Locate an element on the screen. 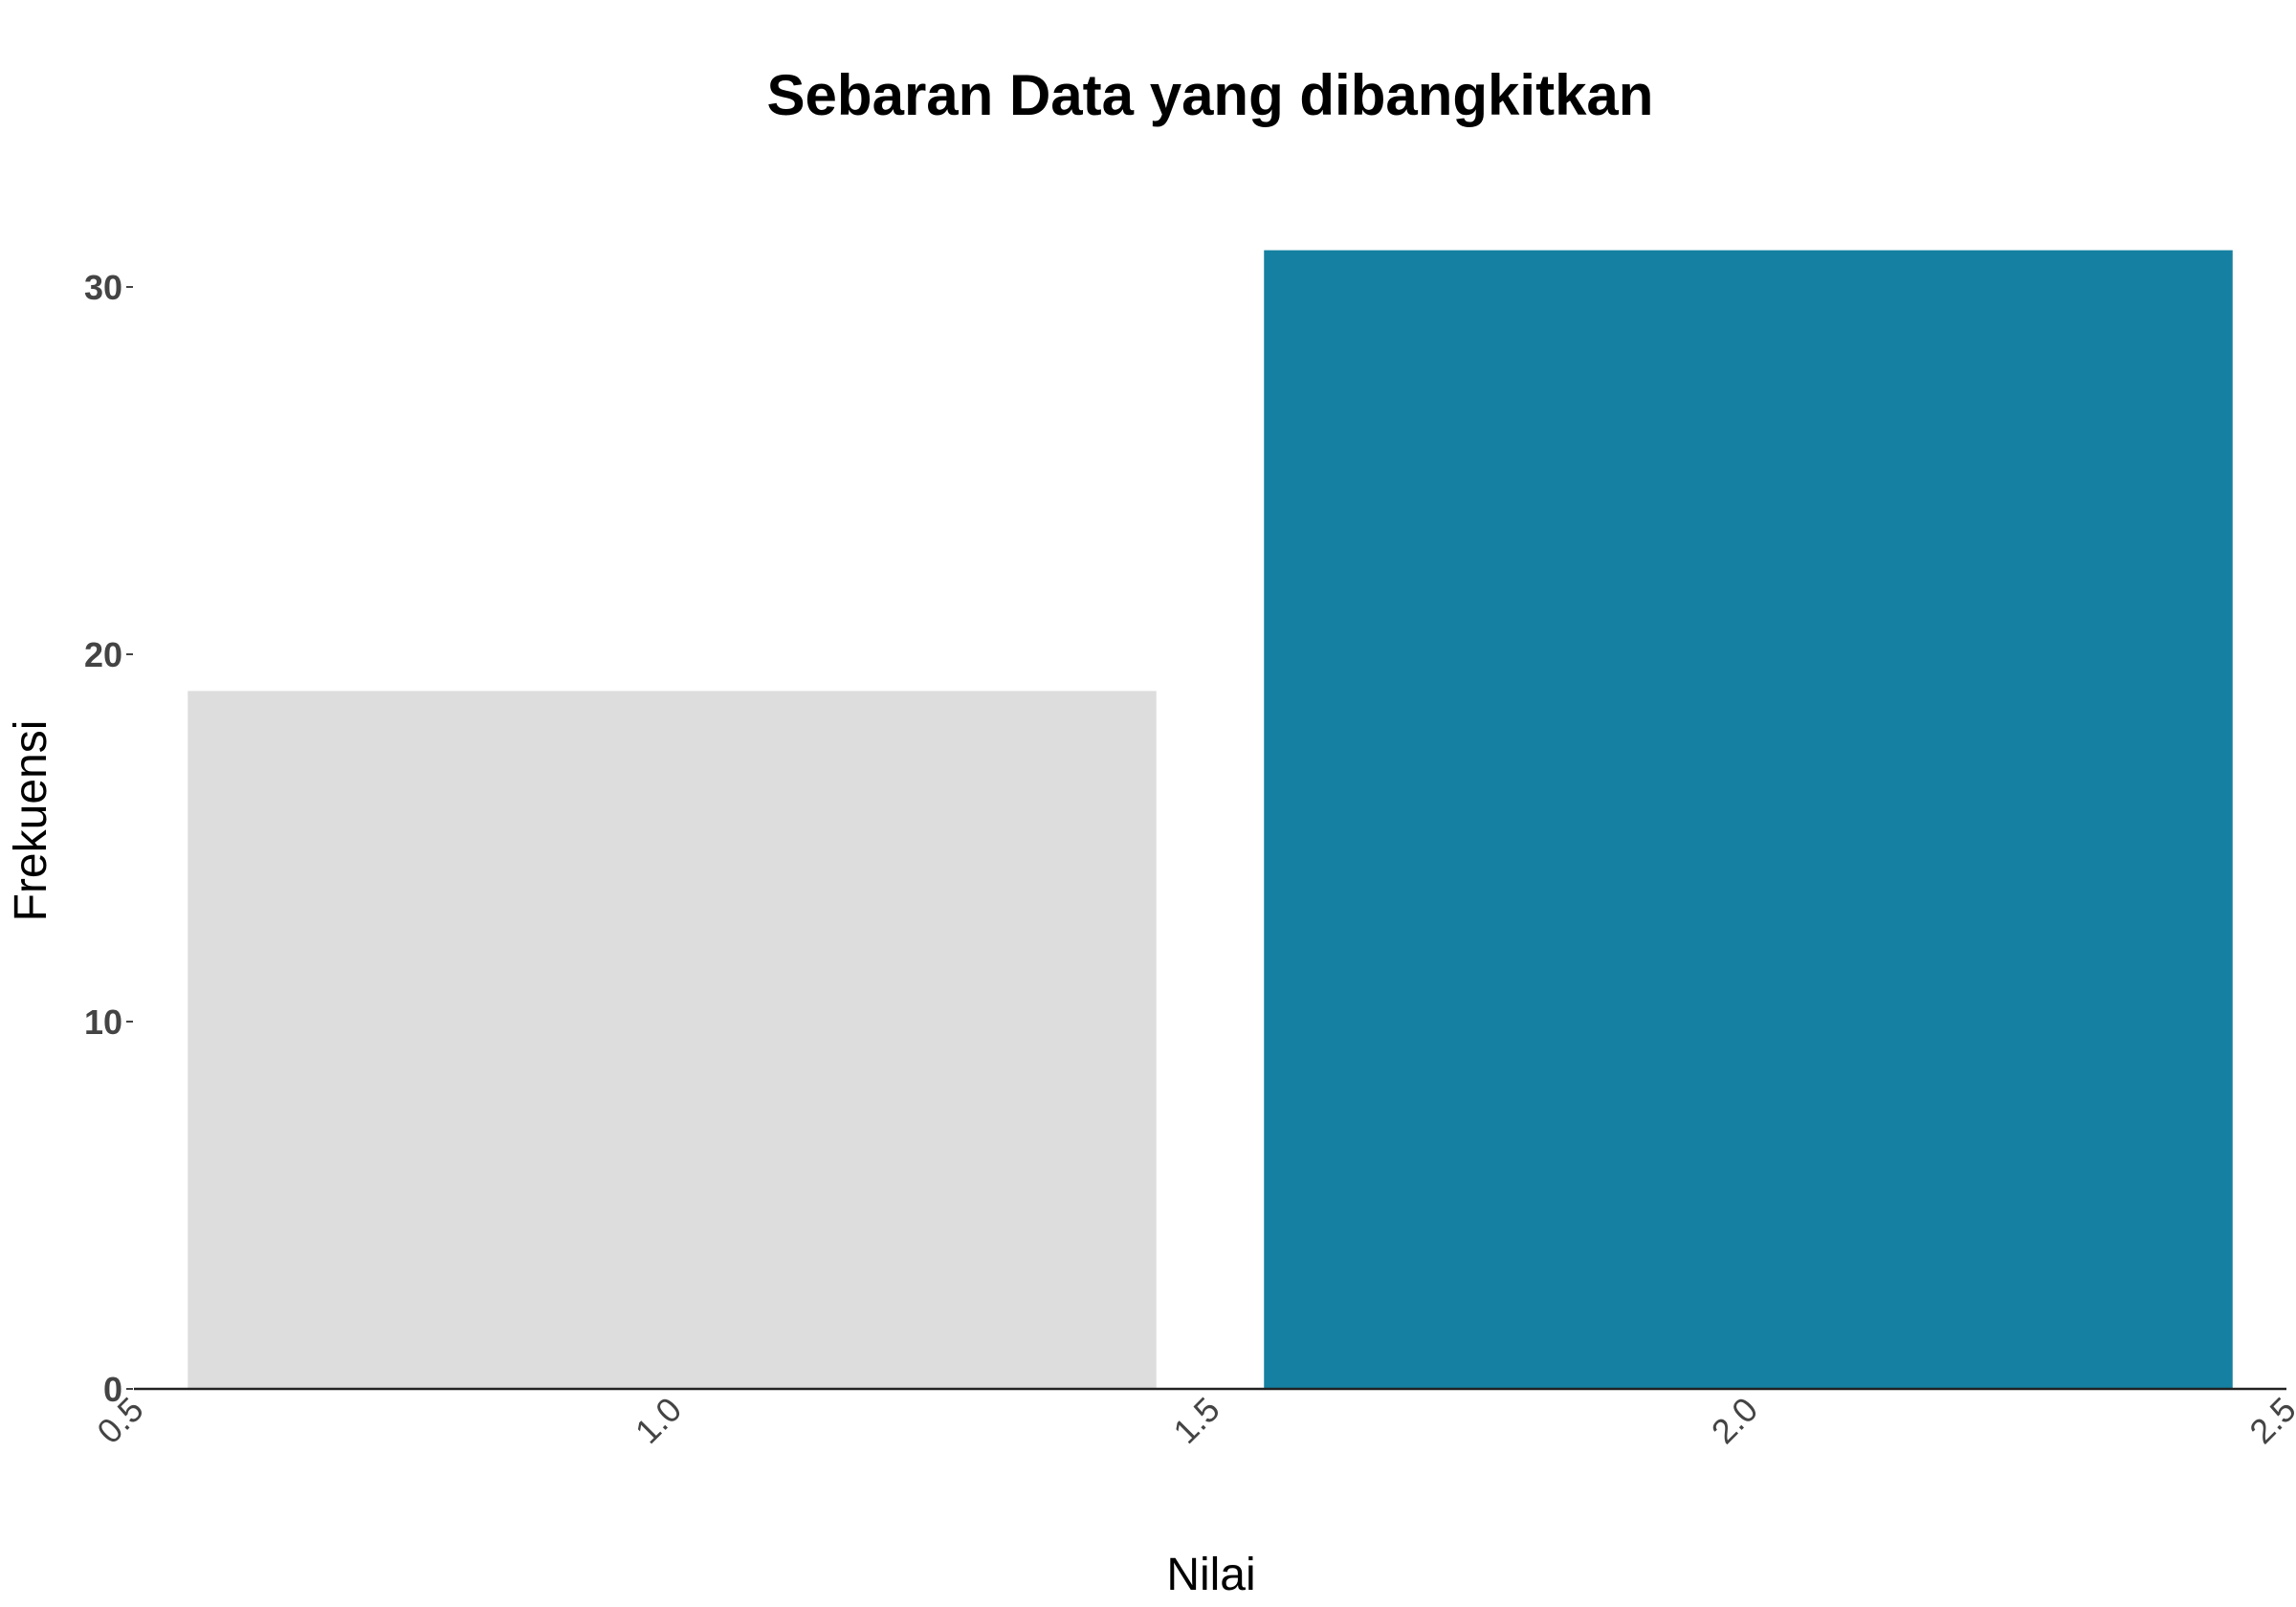 The height and width of the screenshot is (1607, 2296). x-tick-label: 2.5 is located at coordinates (2268, 1420).